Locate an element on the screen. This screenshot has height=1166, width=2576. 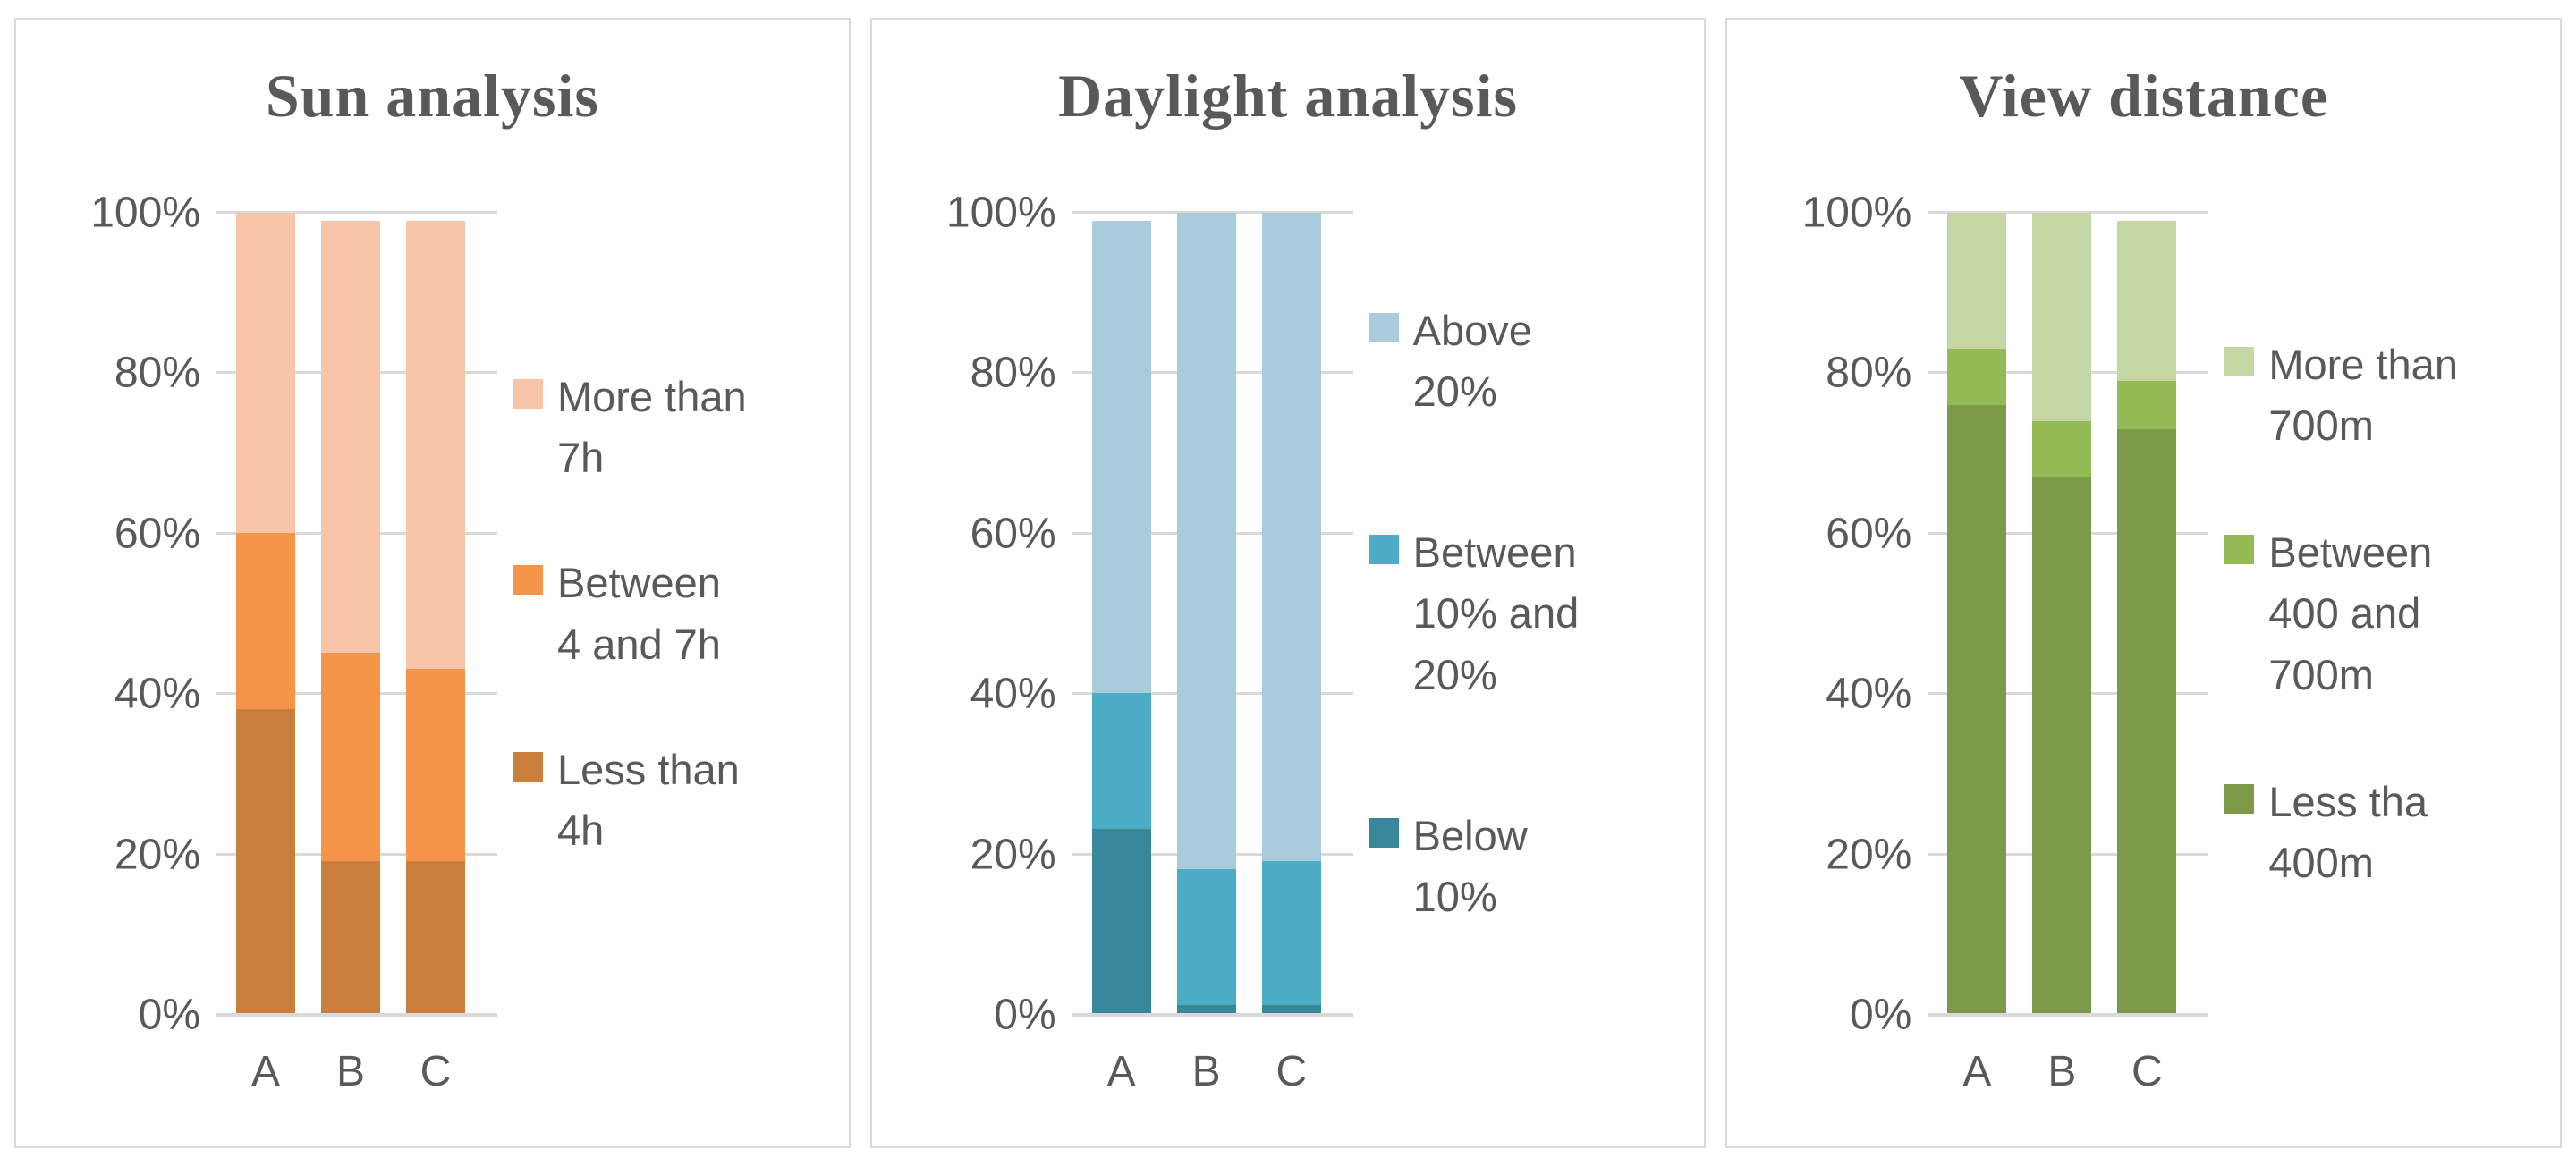
legend-label: Between 400 and 700m is located at coordinates (2350, 613).